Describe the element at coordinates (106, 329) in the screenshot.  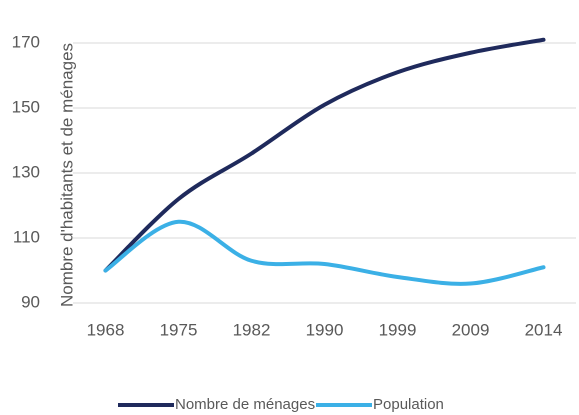
I see `x-tick-label: 1968` at that location.